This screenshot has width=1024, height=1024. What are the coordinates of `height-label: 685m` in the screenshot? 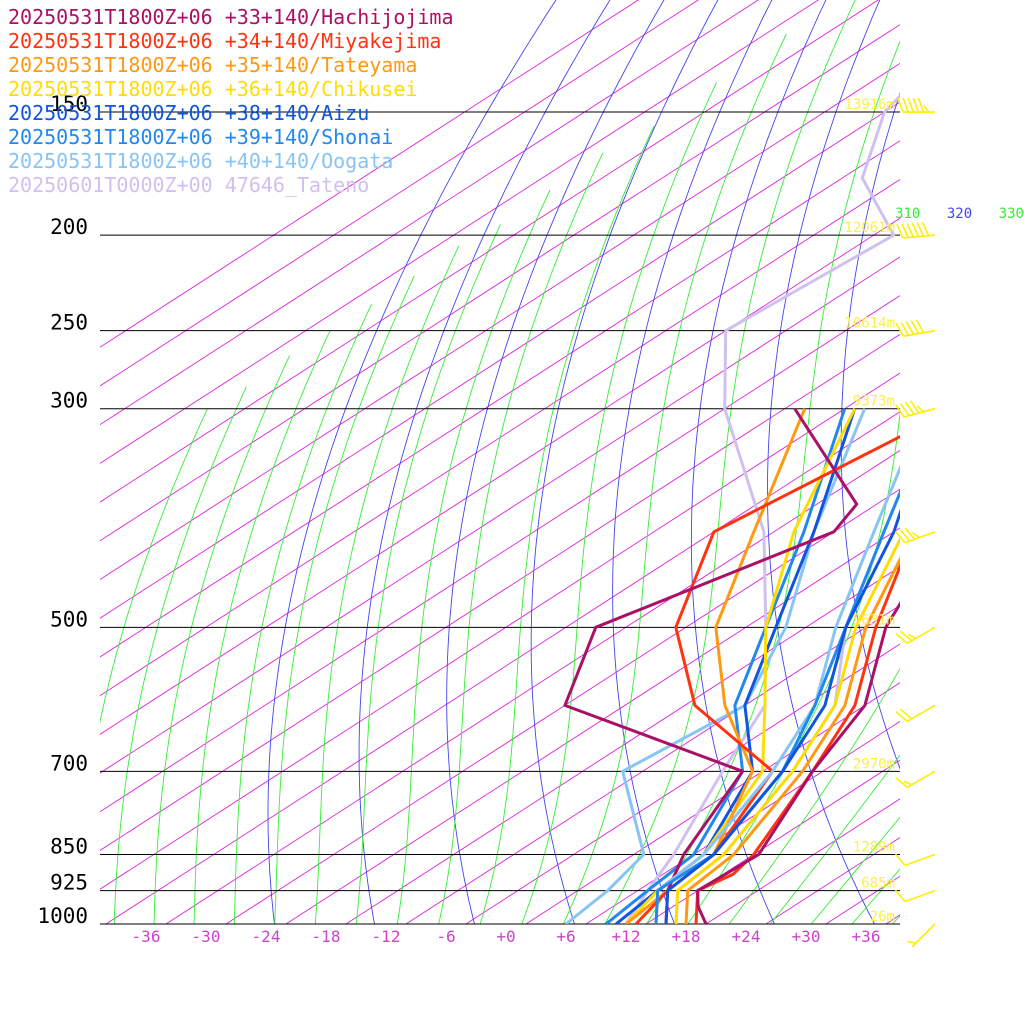 It's located at (878, 884).